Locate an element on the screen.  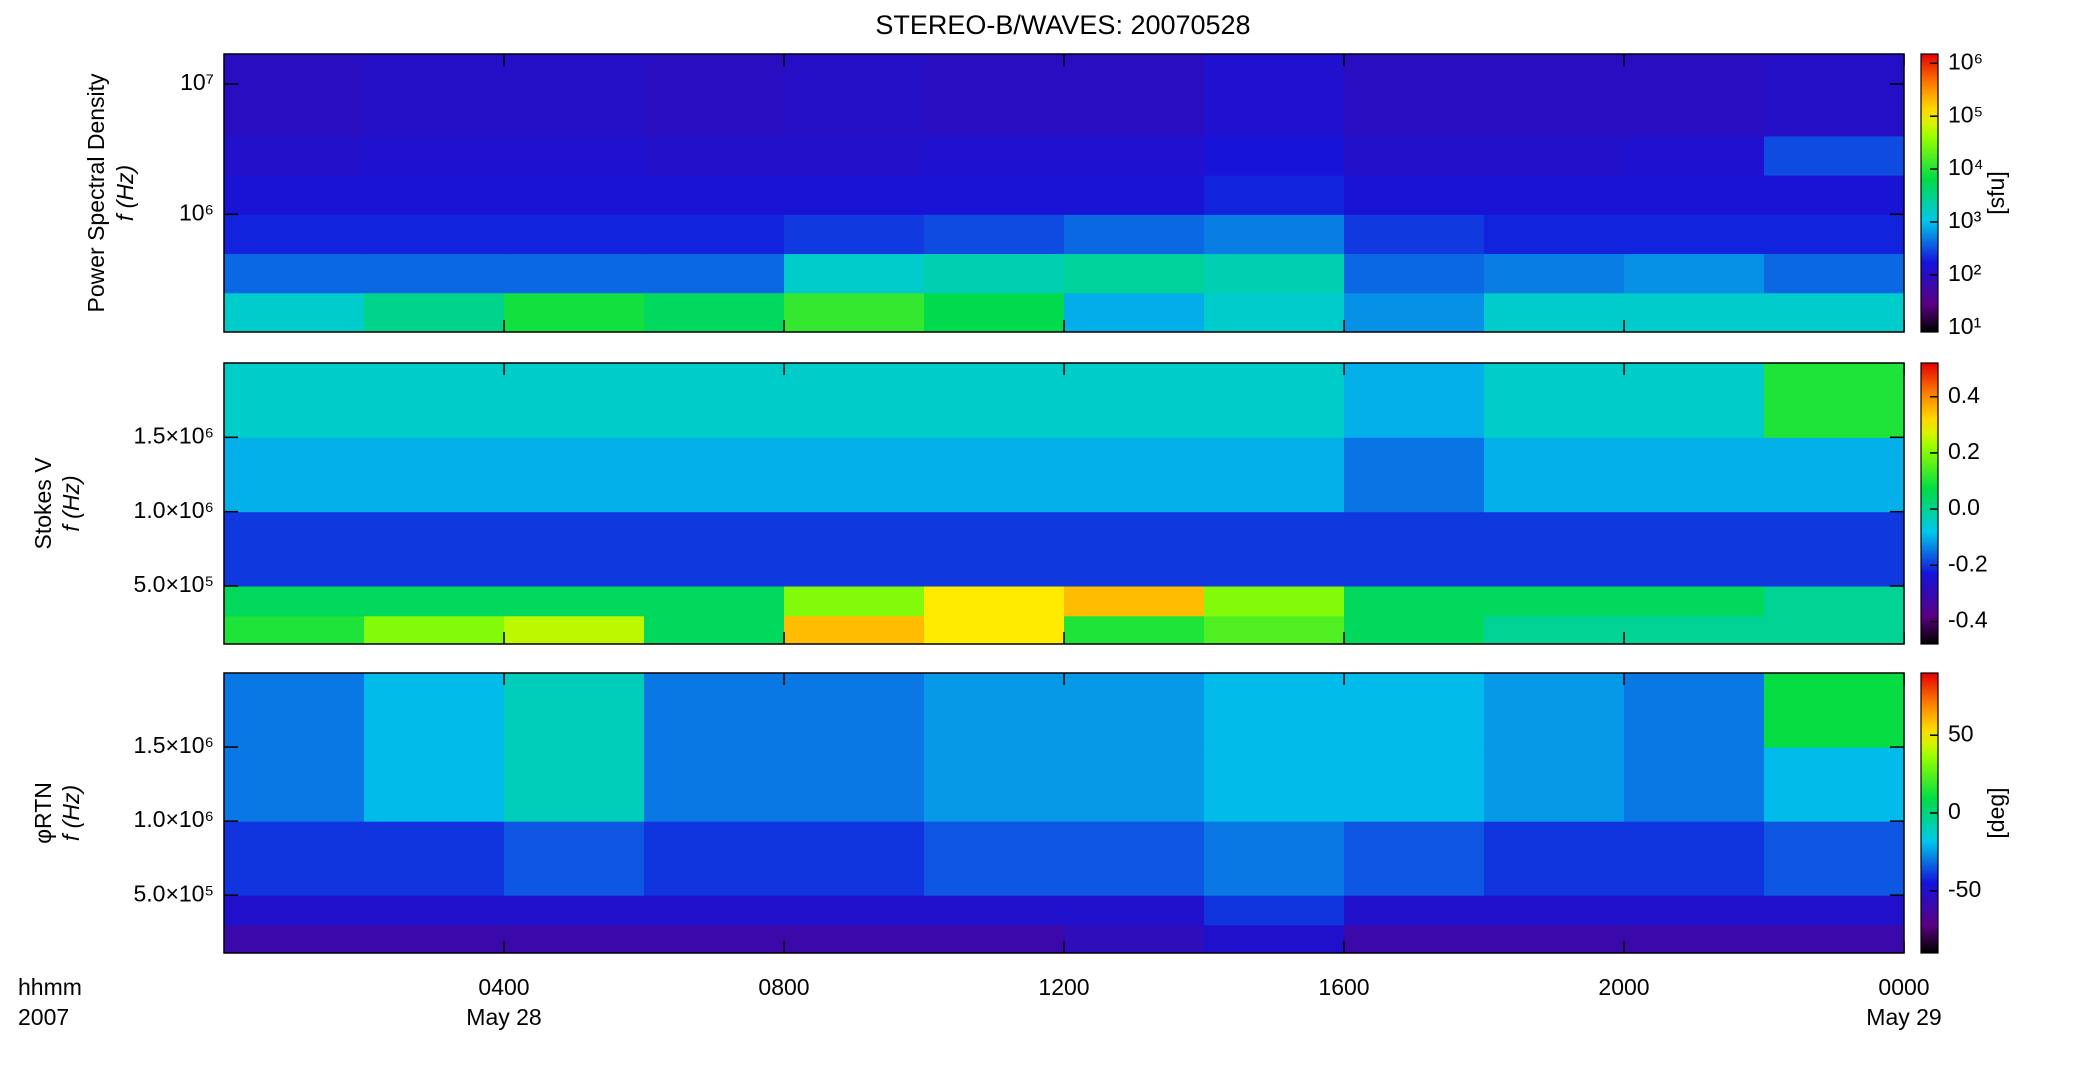
colorbar-tick-label: 0 is located at coordinates (1954, 811).